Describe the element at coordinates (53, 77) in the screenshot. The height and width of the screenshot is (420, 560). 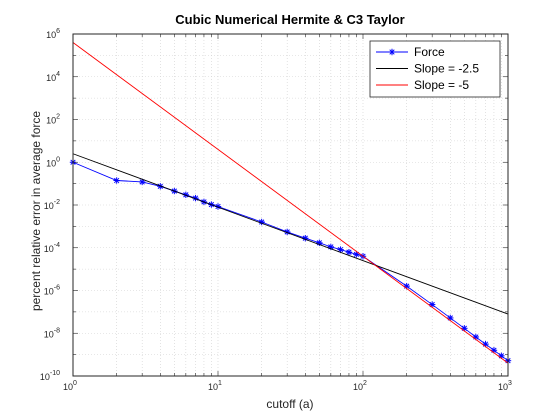
I see `y-tick-label: 10⁴` at that location.